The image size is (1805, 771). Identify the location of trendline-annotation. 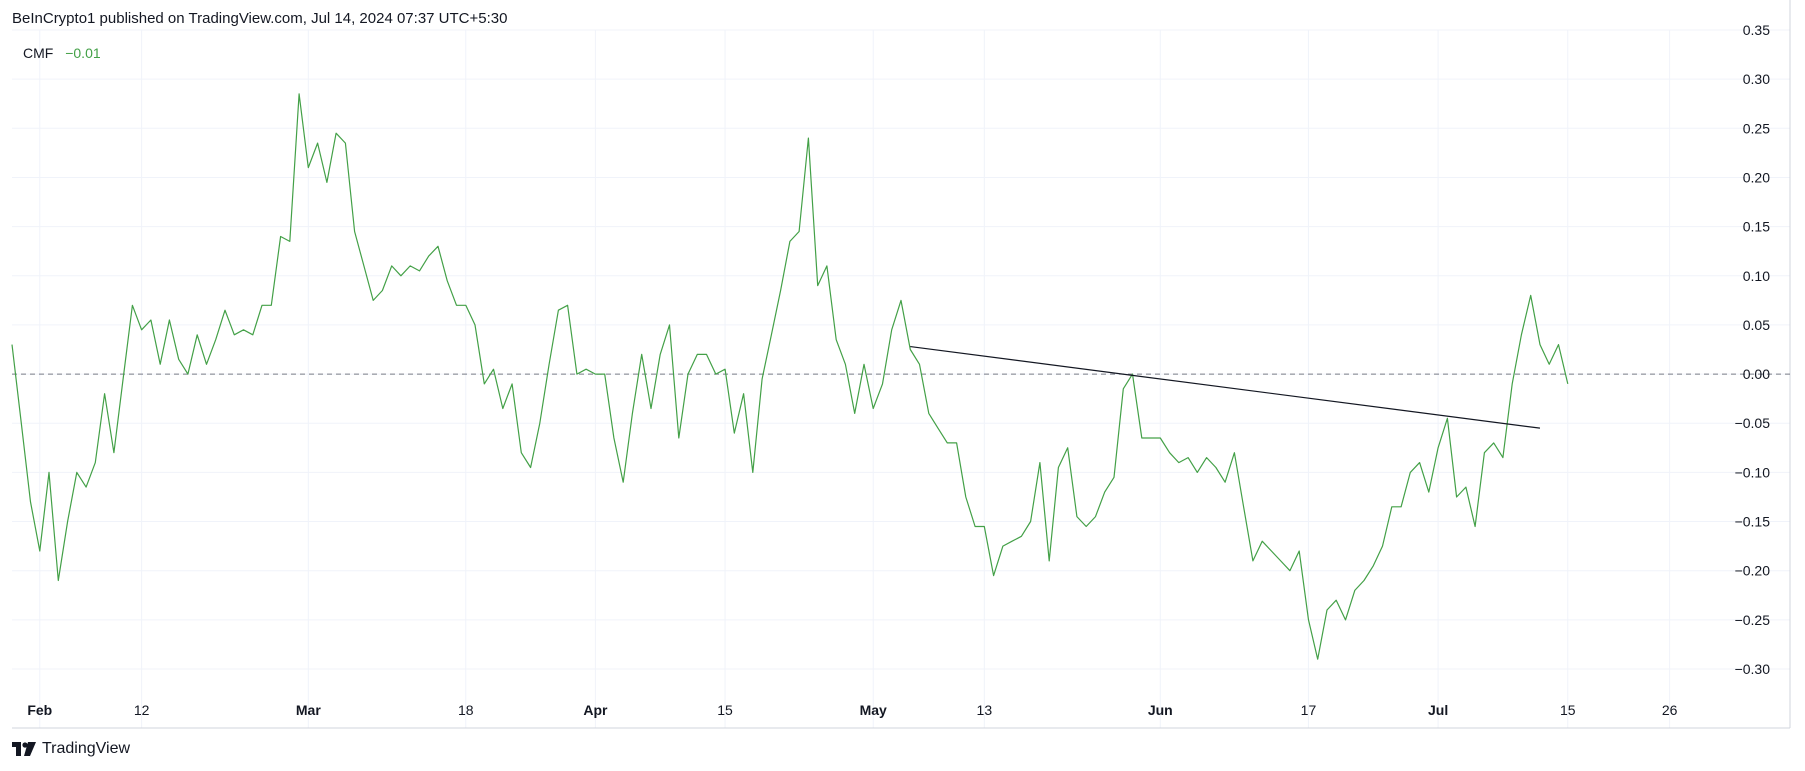
(1225, 387).